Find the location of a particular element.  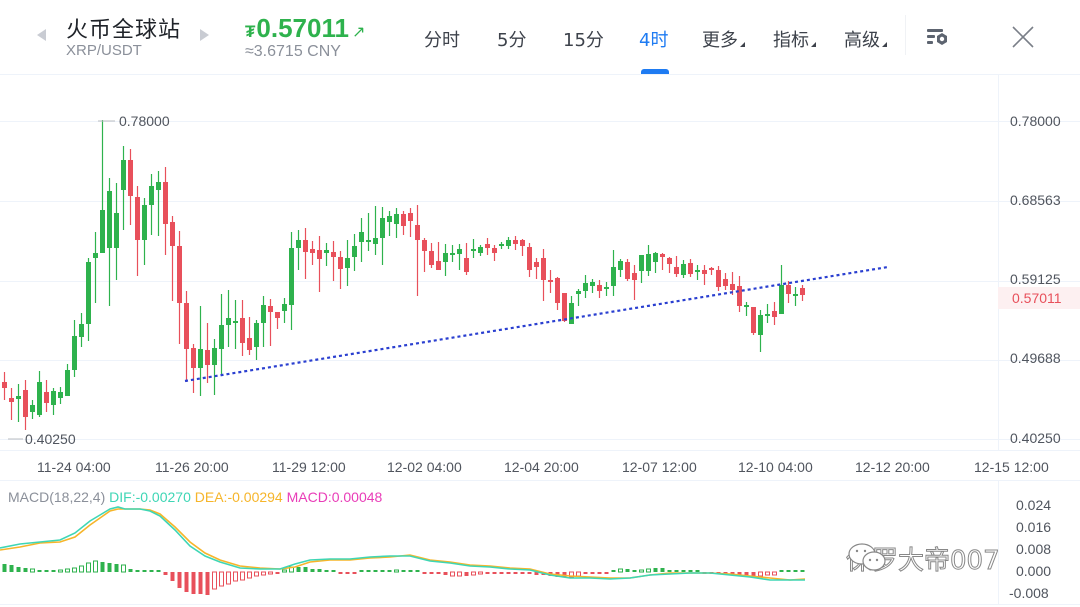

time-axis-label: 11-29 12:00 is located at coordinates (309, 467).